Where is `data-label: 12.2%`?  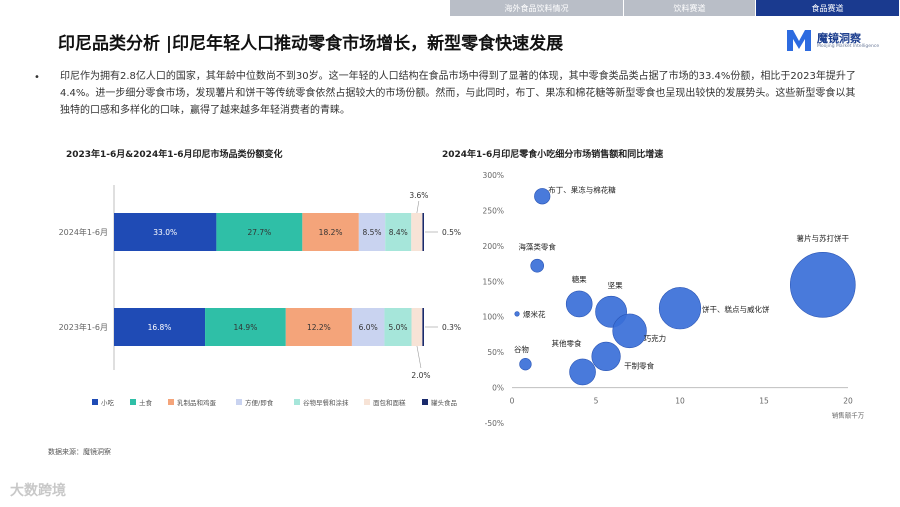
data-label: 12.2% is located at coordinates (319, 327).